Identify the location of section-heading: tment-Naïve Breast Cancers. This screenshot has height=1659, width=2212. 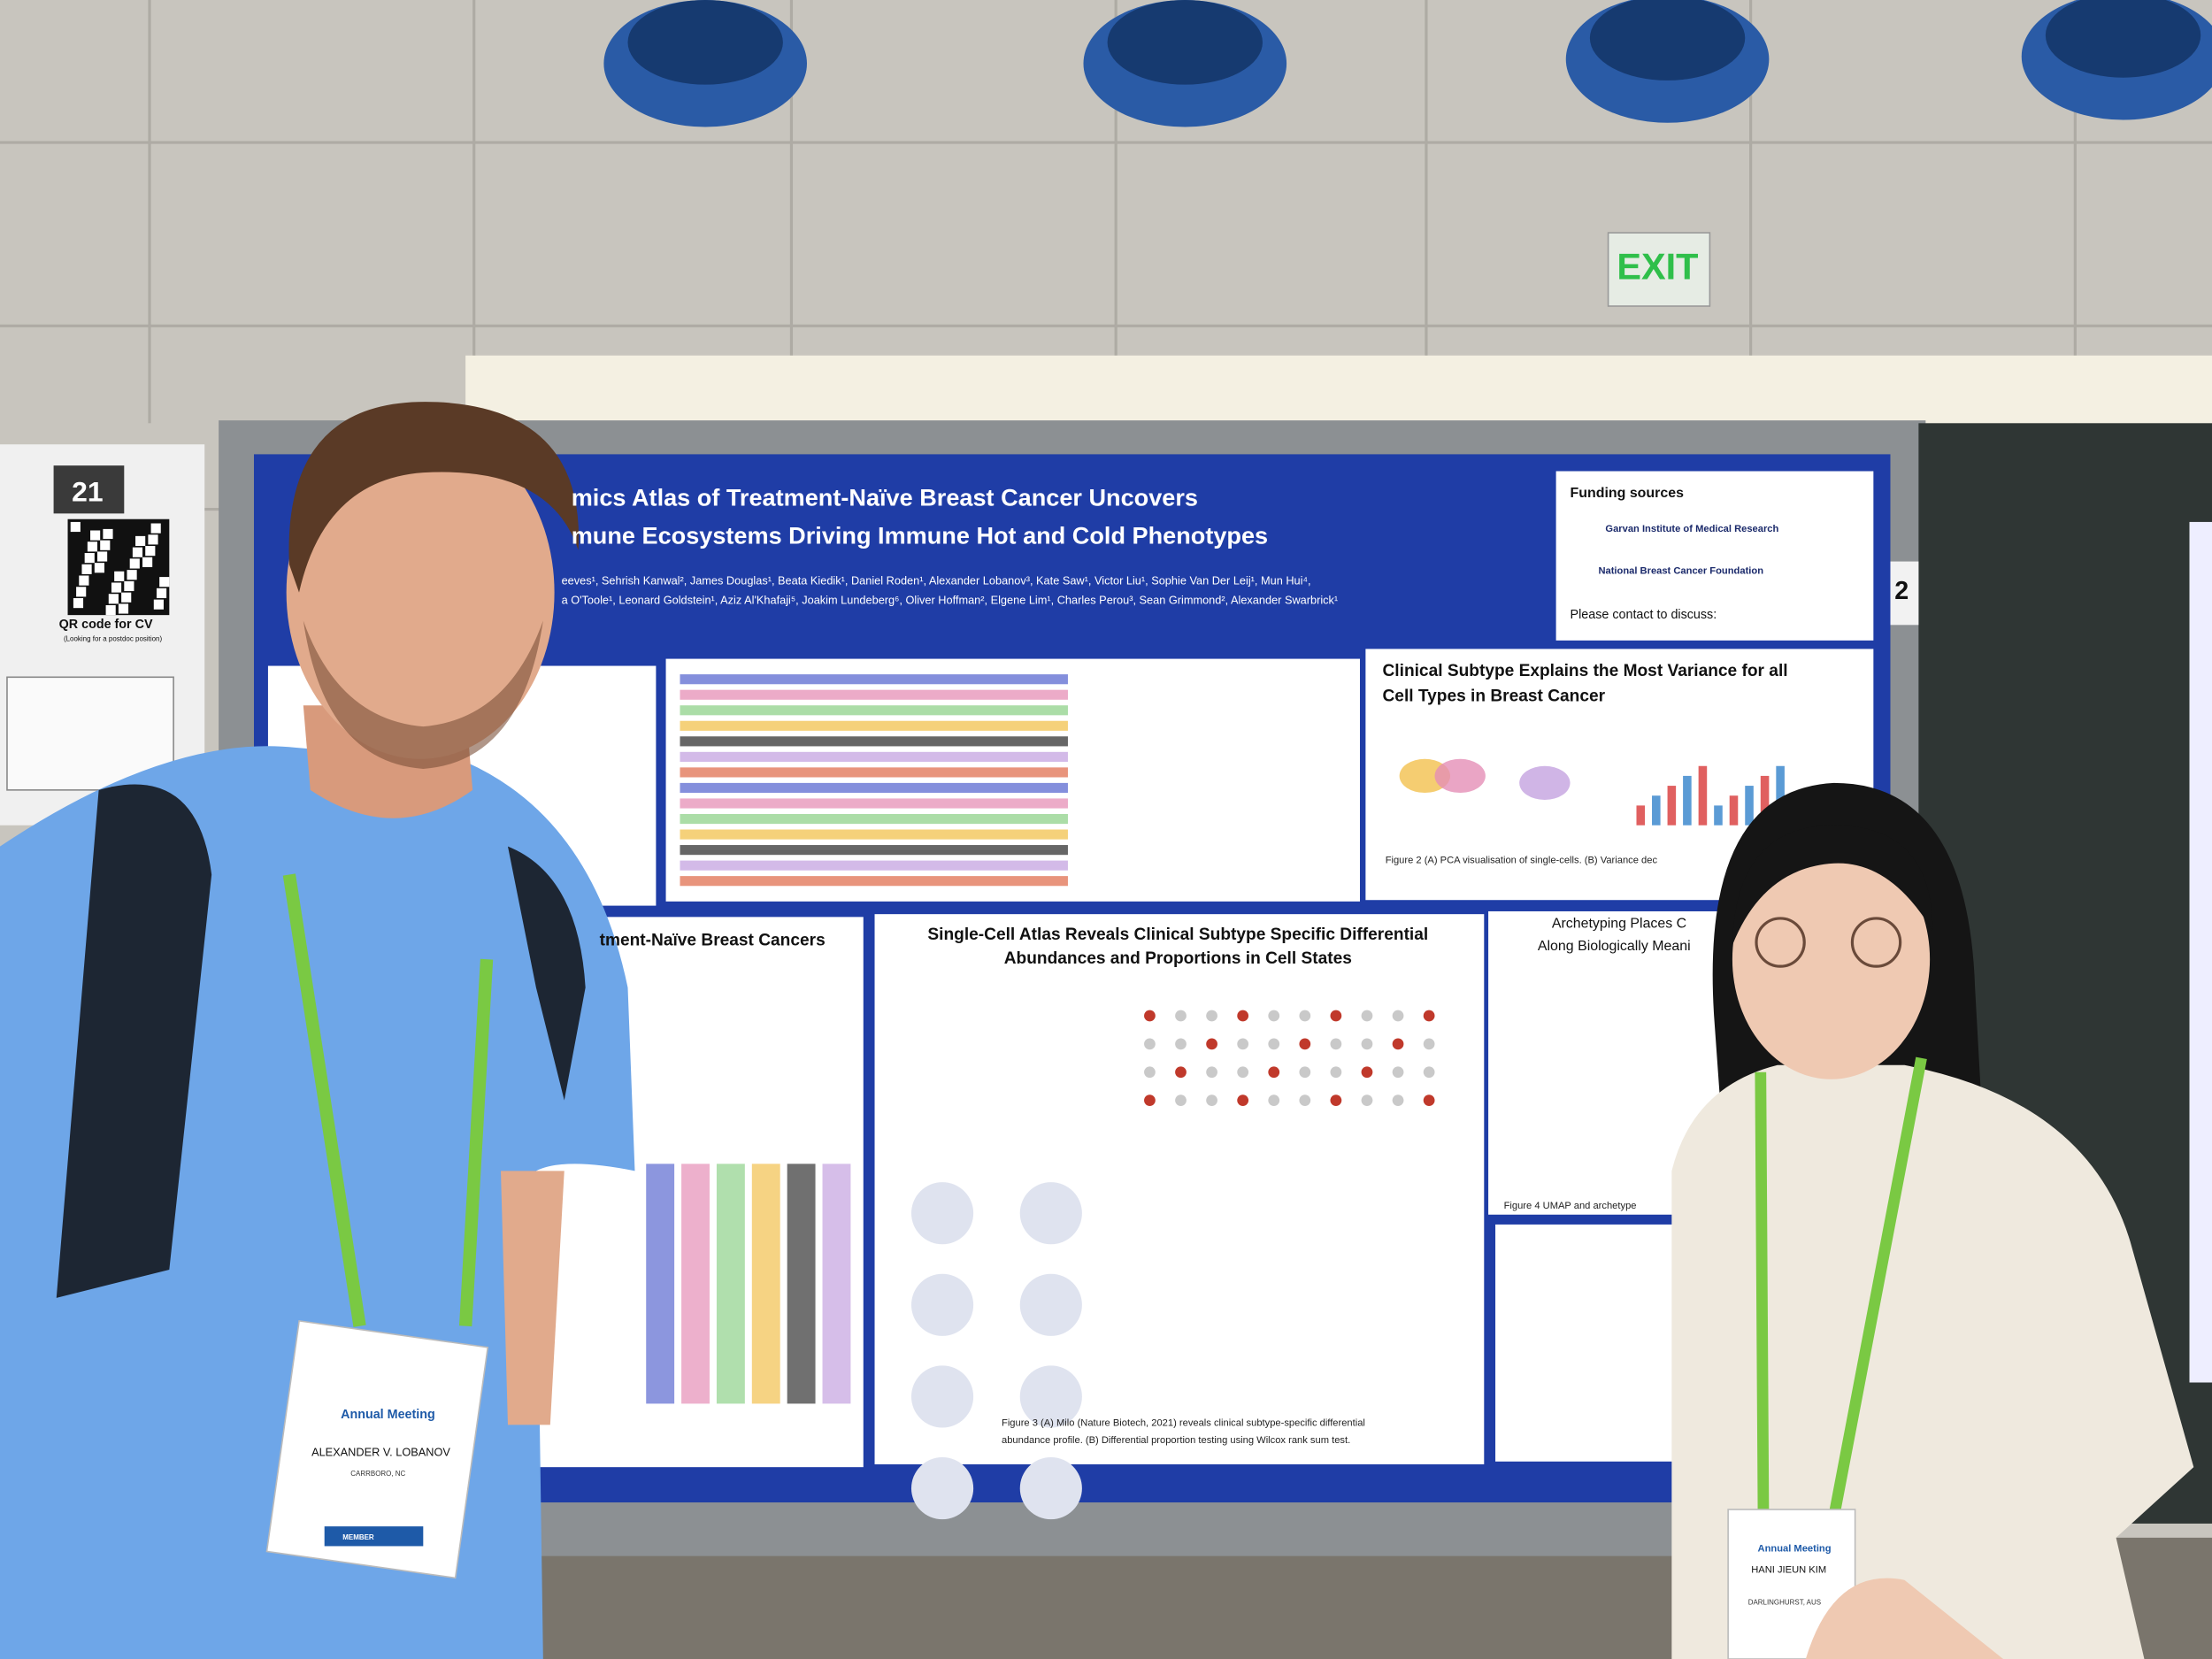
(713, 941).